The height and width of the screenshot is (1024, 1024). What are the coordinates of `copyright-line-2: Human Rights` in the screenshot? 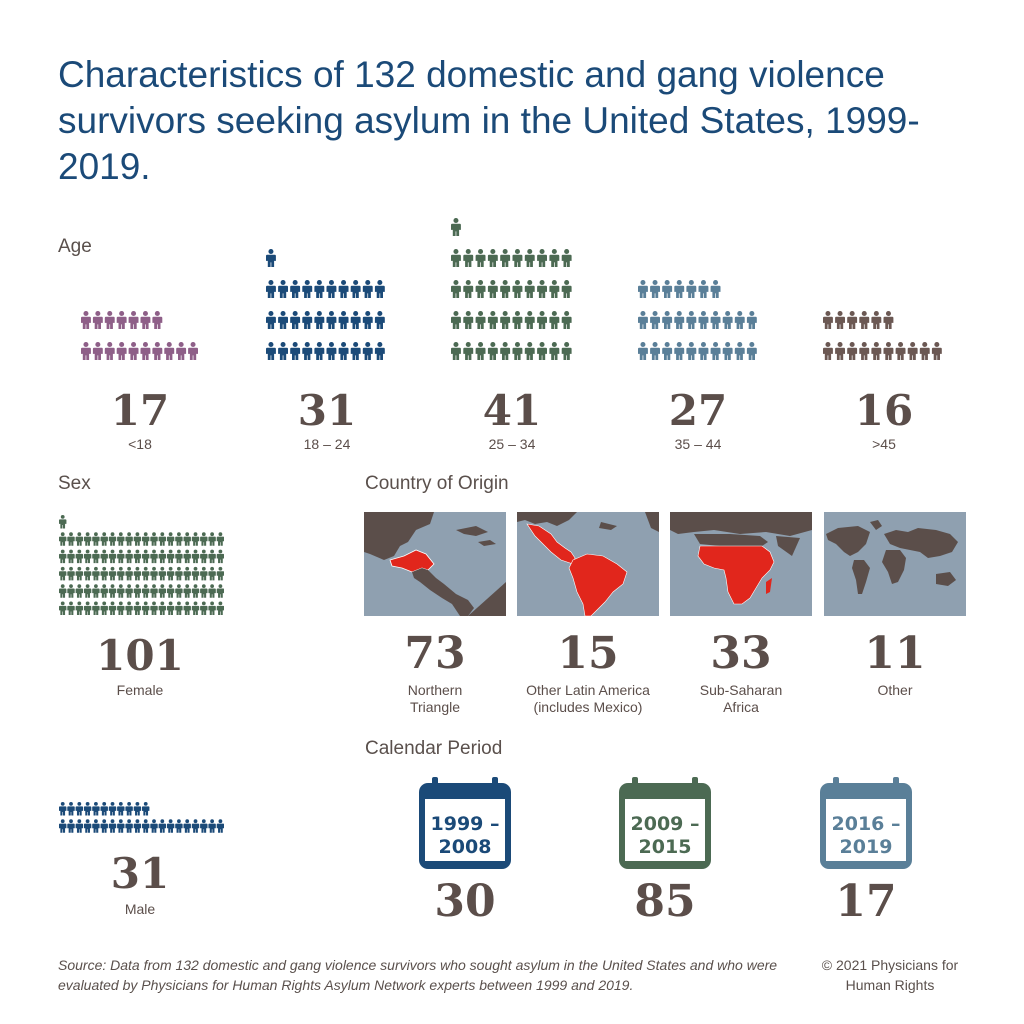 It's located at (890, 985).